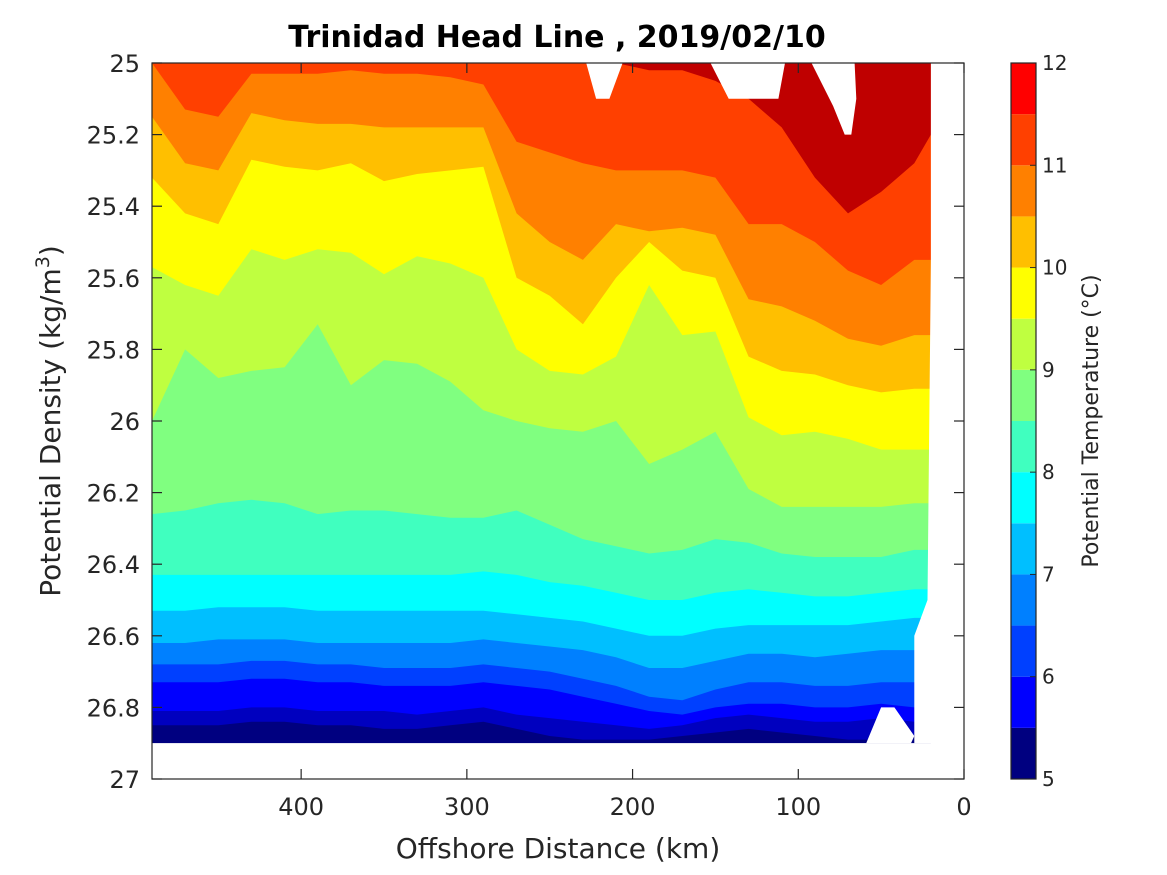 This screenshot has width=1167, height=875. I want to click on y-axis-label: Potential Density (kg/m3), so click(49, 421).